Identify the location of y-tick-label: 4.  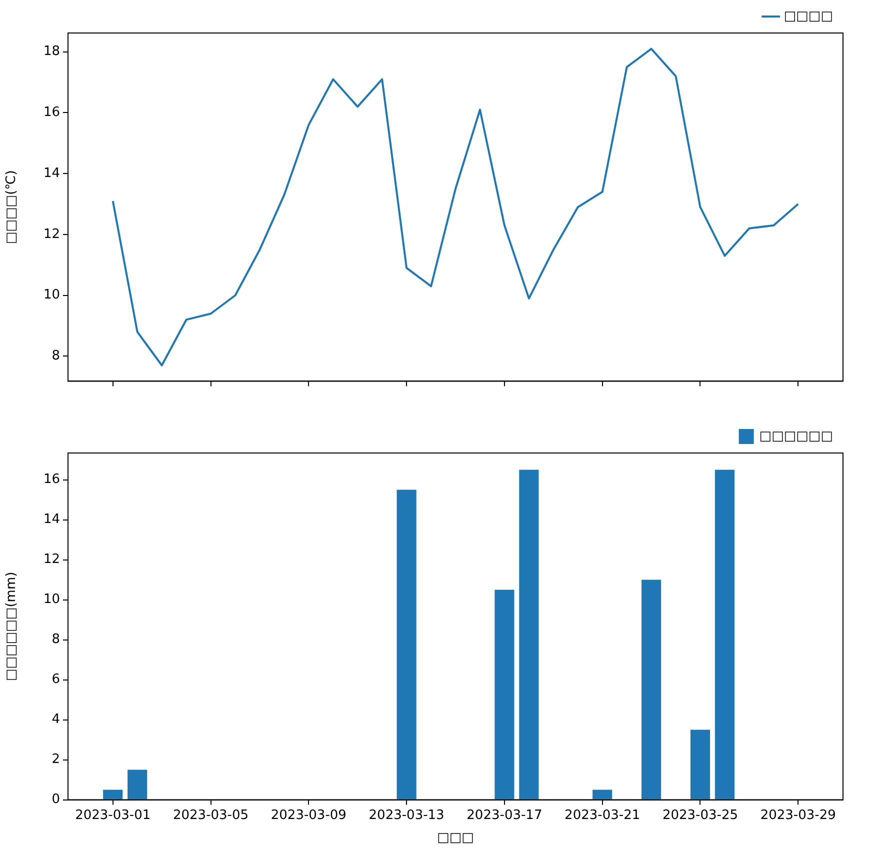
(56, 720).